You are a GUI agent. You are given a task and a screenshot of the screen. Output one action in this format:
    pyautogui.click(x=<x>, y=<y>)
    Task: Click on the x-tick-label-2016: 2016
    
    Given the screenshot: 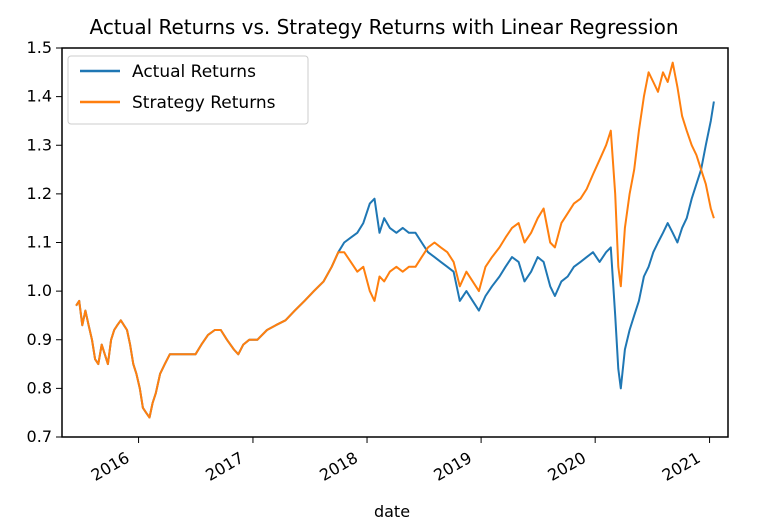 What is the action you would take?
    pyautogui.click(x=110, y=466)
    